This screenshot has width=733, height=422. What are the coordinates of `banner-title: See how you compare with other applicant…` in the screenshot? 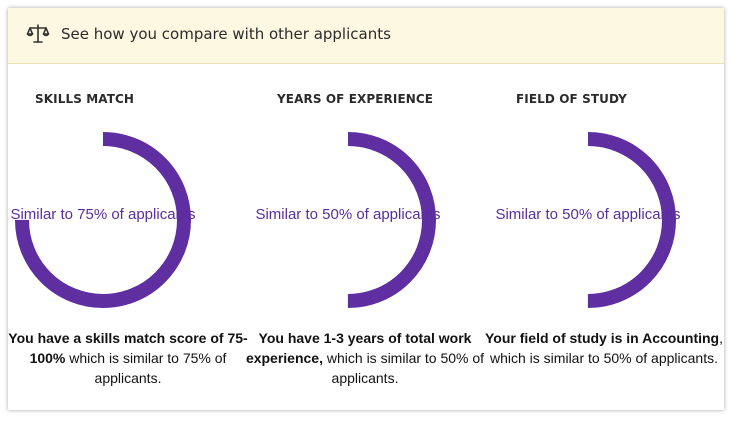 It's located at (226, 34).